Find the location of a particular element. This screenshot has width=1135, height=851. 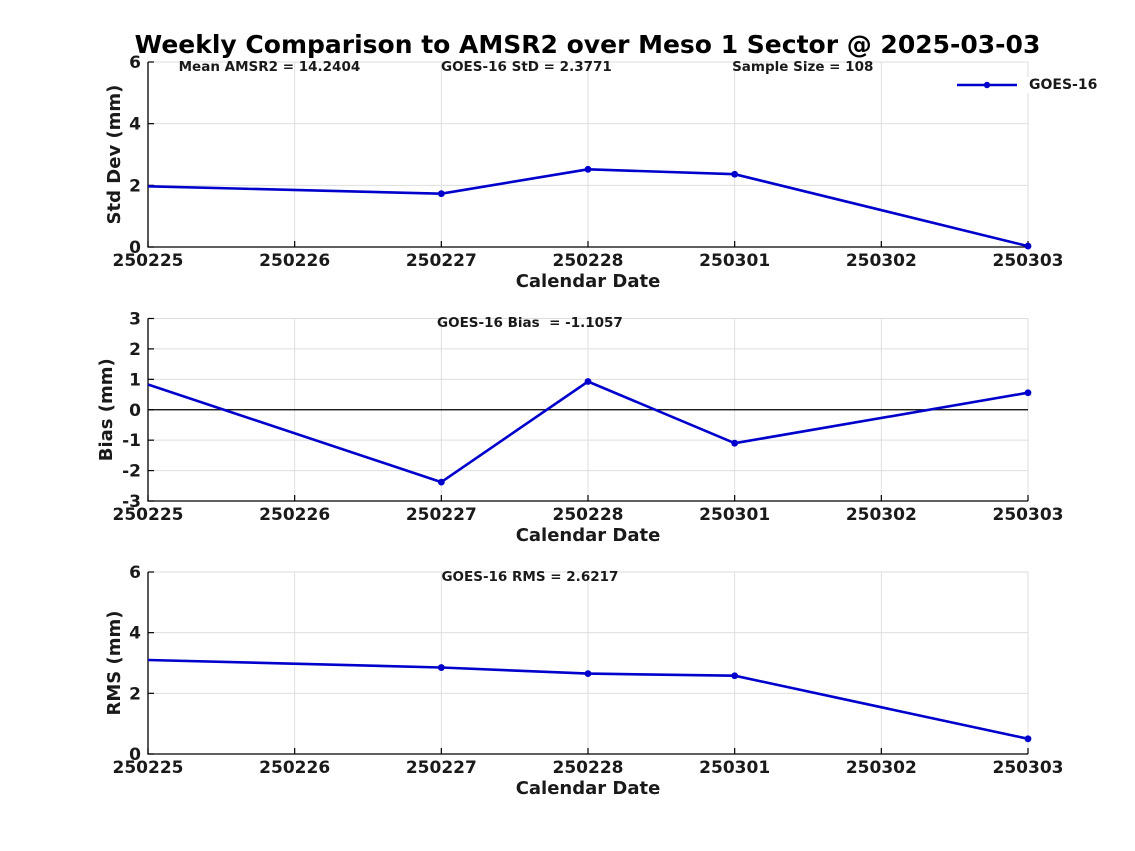

annotation: Mean AMSR2 = 14.2404 is located at coordinates (270, 67).